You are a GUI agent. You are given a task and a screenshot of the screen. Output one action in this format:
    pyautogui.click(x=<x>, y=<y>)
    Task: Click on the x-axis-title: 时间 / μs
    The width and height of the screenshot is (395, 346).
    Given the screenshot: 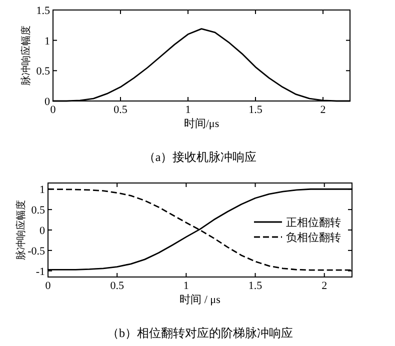 What is the action you would take?
    pyautogui.click(x=200, y=299)
    